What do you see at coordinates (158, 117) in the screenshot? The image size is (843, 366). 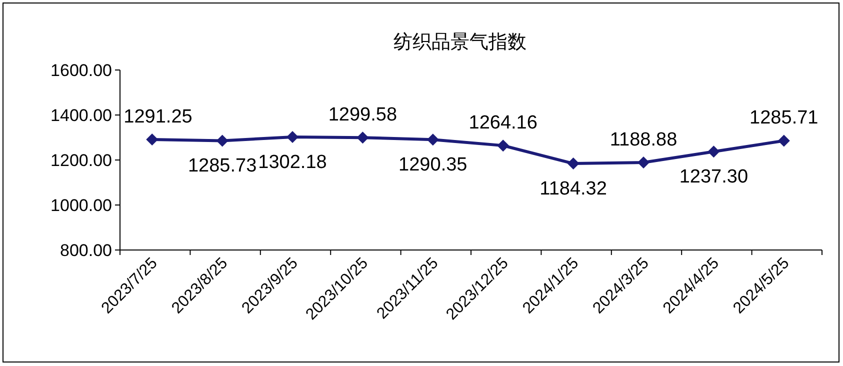 I see `data-label: 1291.25` at bounding box center [158, 117].